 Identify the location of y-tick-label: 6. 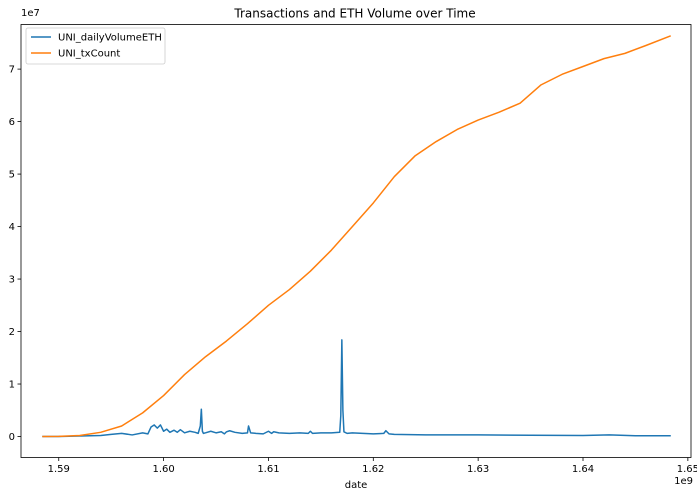
(12, 122).